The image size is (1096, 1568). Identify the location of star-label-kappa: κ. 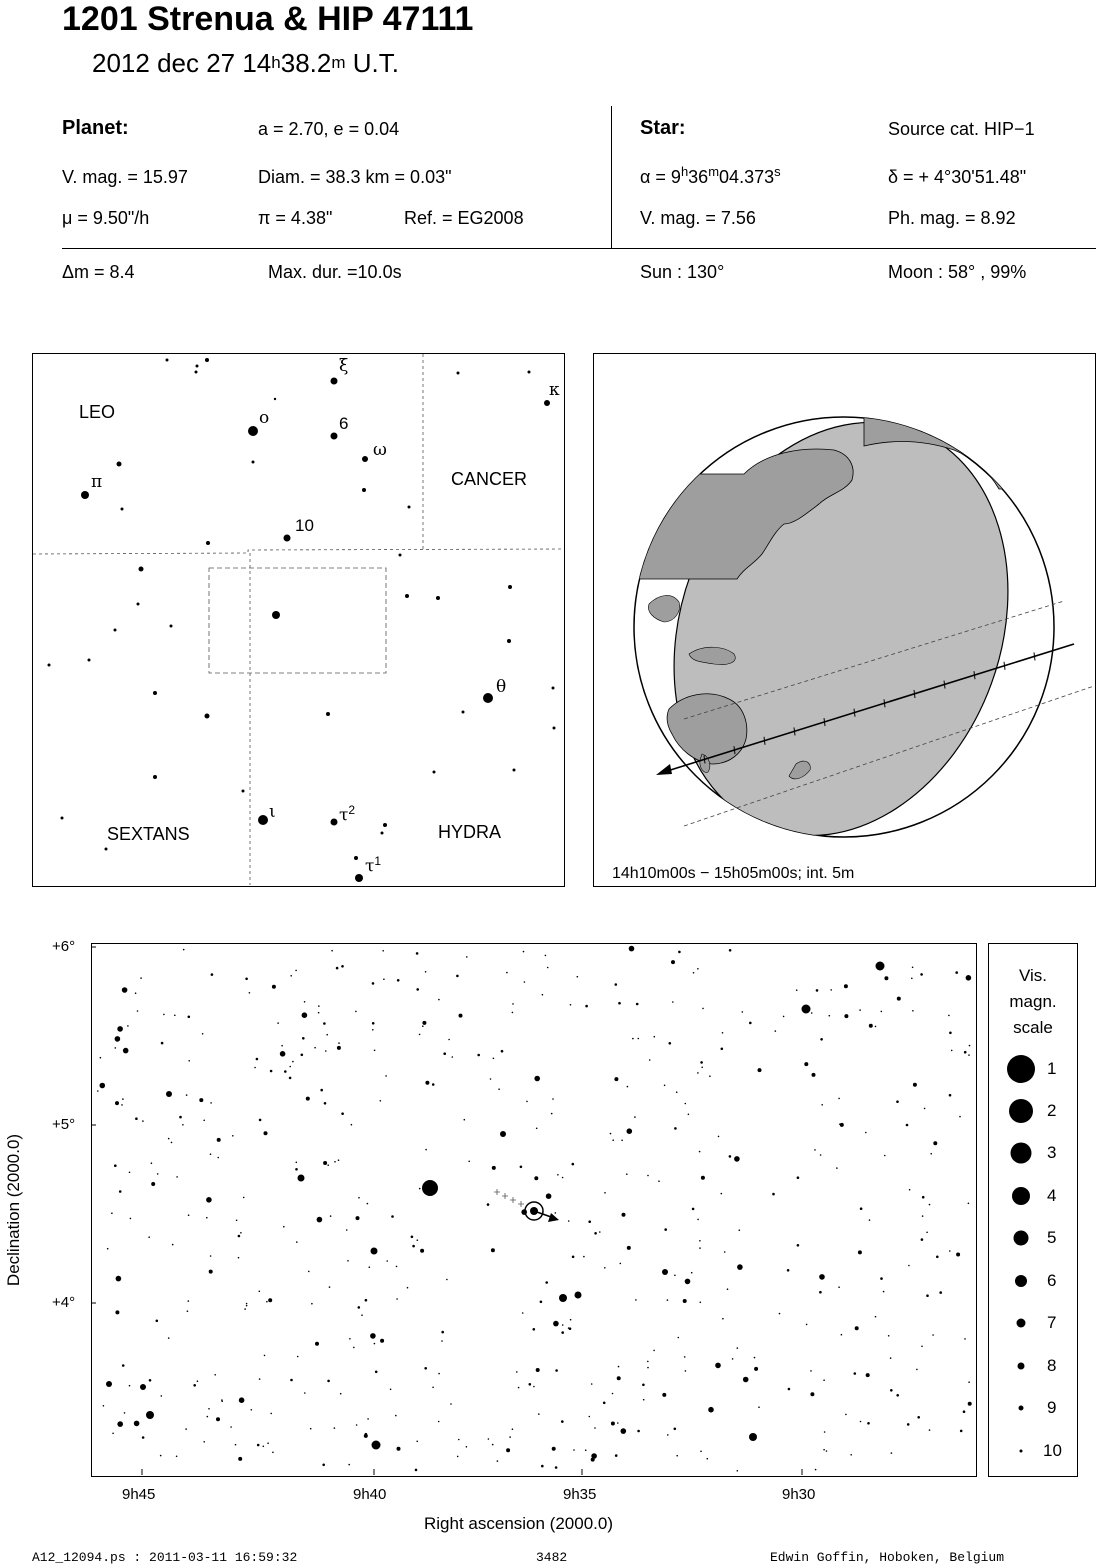
(554, 390).